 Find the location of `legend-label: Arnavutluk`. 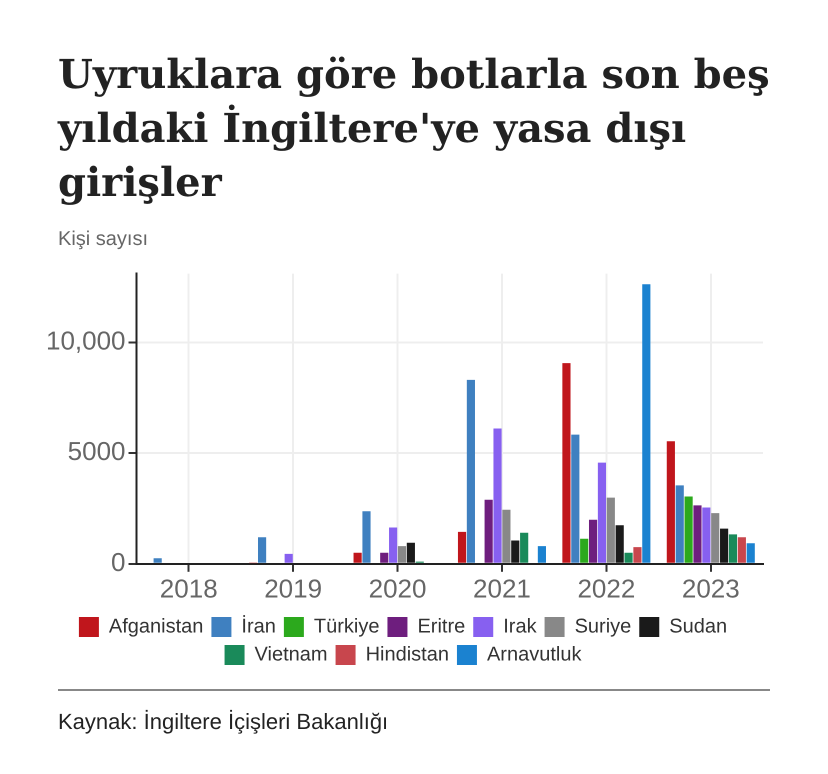

legend-label: Arnavutluk is located at coordinates (534, 655).